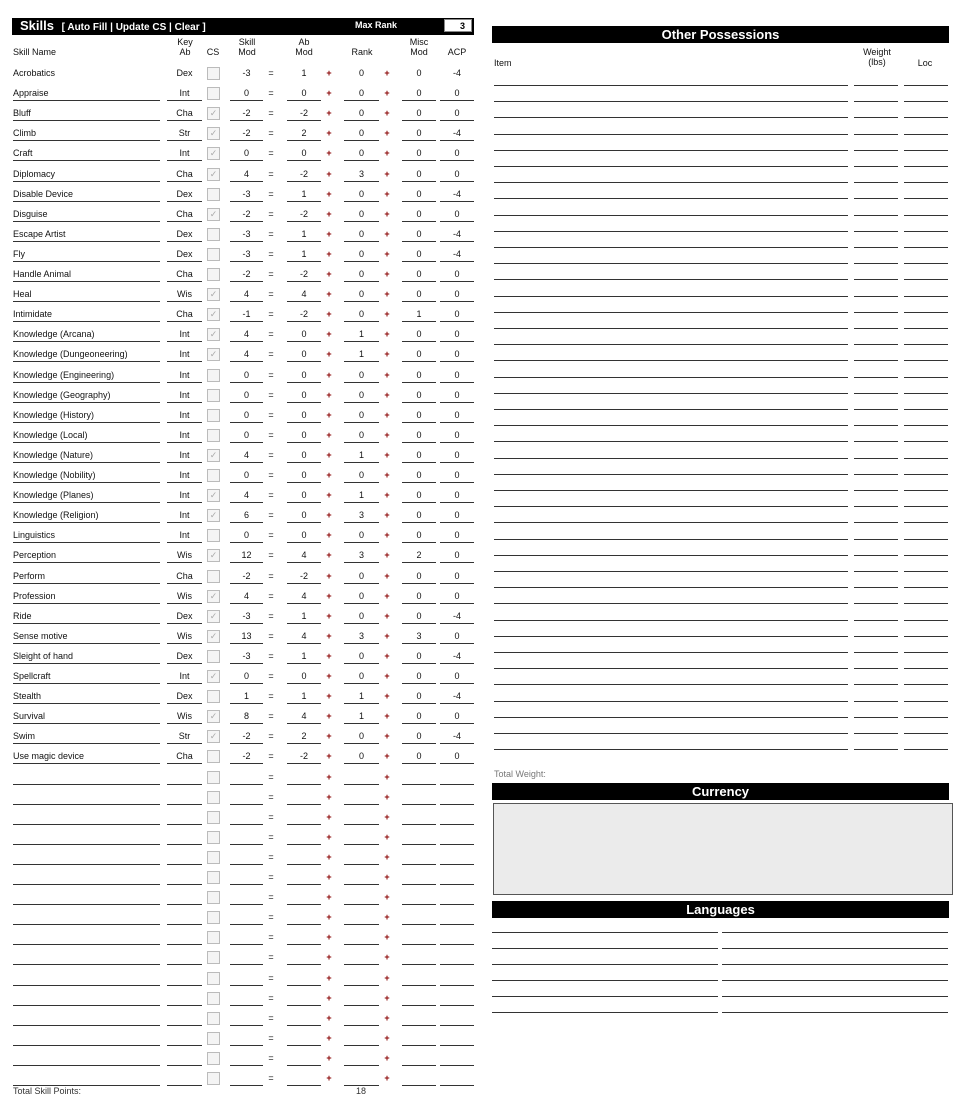 This screenshot has height=1120, width=960. Describe the element at coordinates (184, 315) in the screenshot. I see `key-ability: Cha` at that location.